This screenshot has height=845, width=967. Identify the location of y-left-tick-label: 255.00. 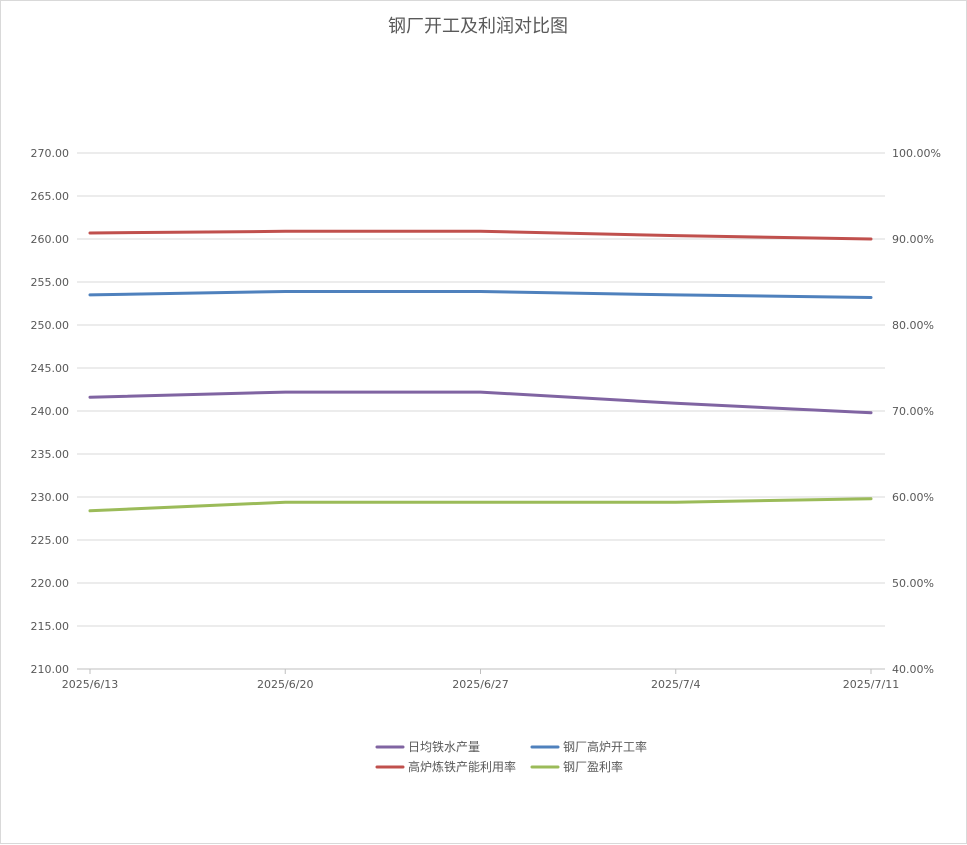
(50, 282).